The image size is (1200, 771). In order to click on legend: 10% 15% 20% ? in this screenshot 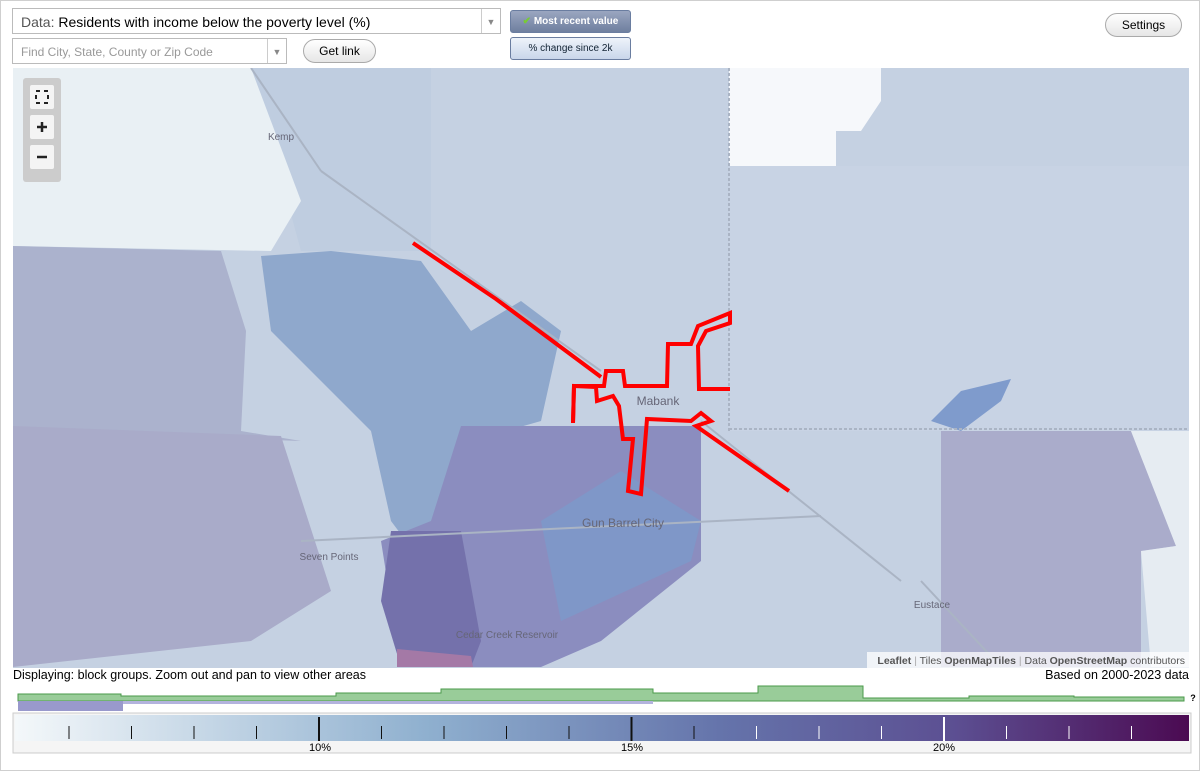, I will do `click(604, 719)`.